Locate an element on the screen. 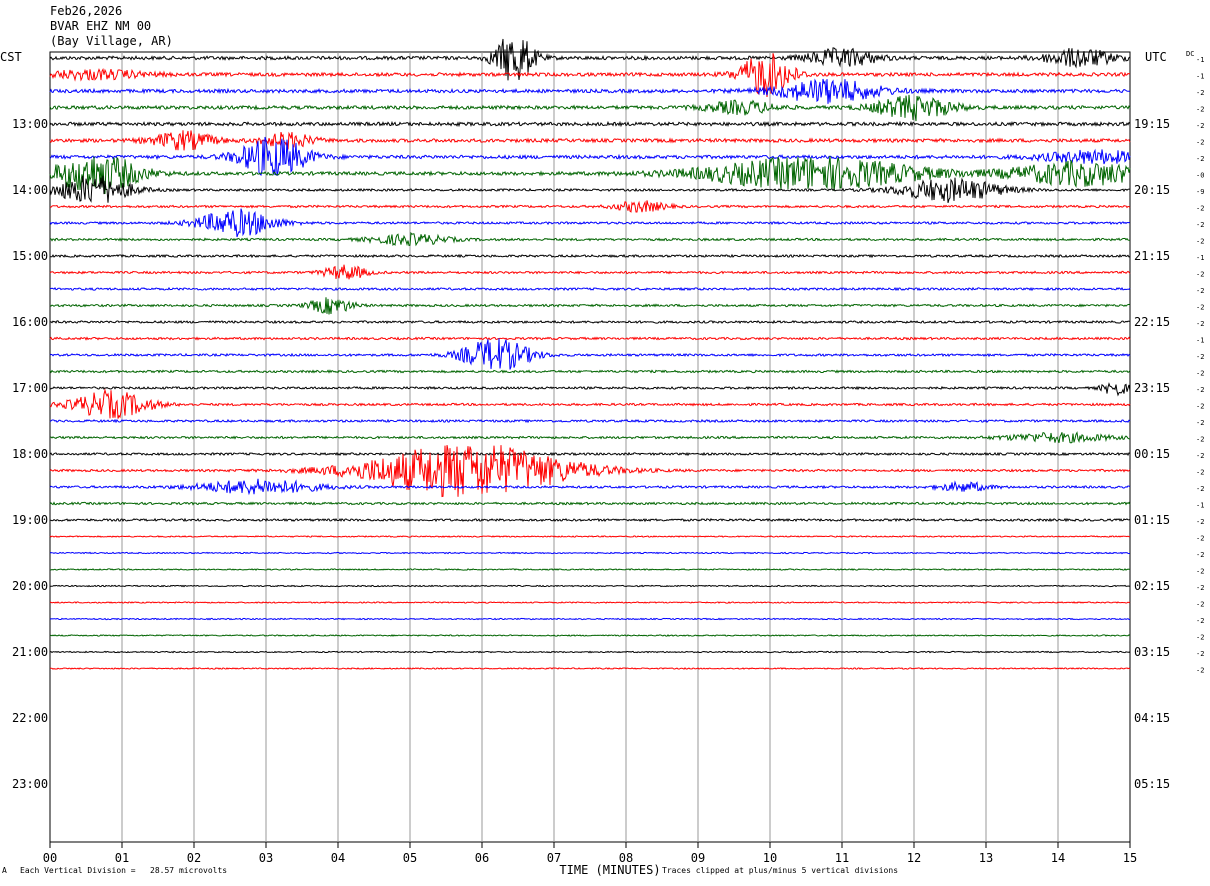 Image resolution: width=1210 pixels, height=886 pixels. station-location: (Bay Village, AR) is located at coordinates (111, 41).